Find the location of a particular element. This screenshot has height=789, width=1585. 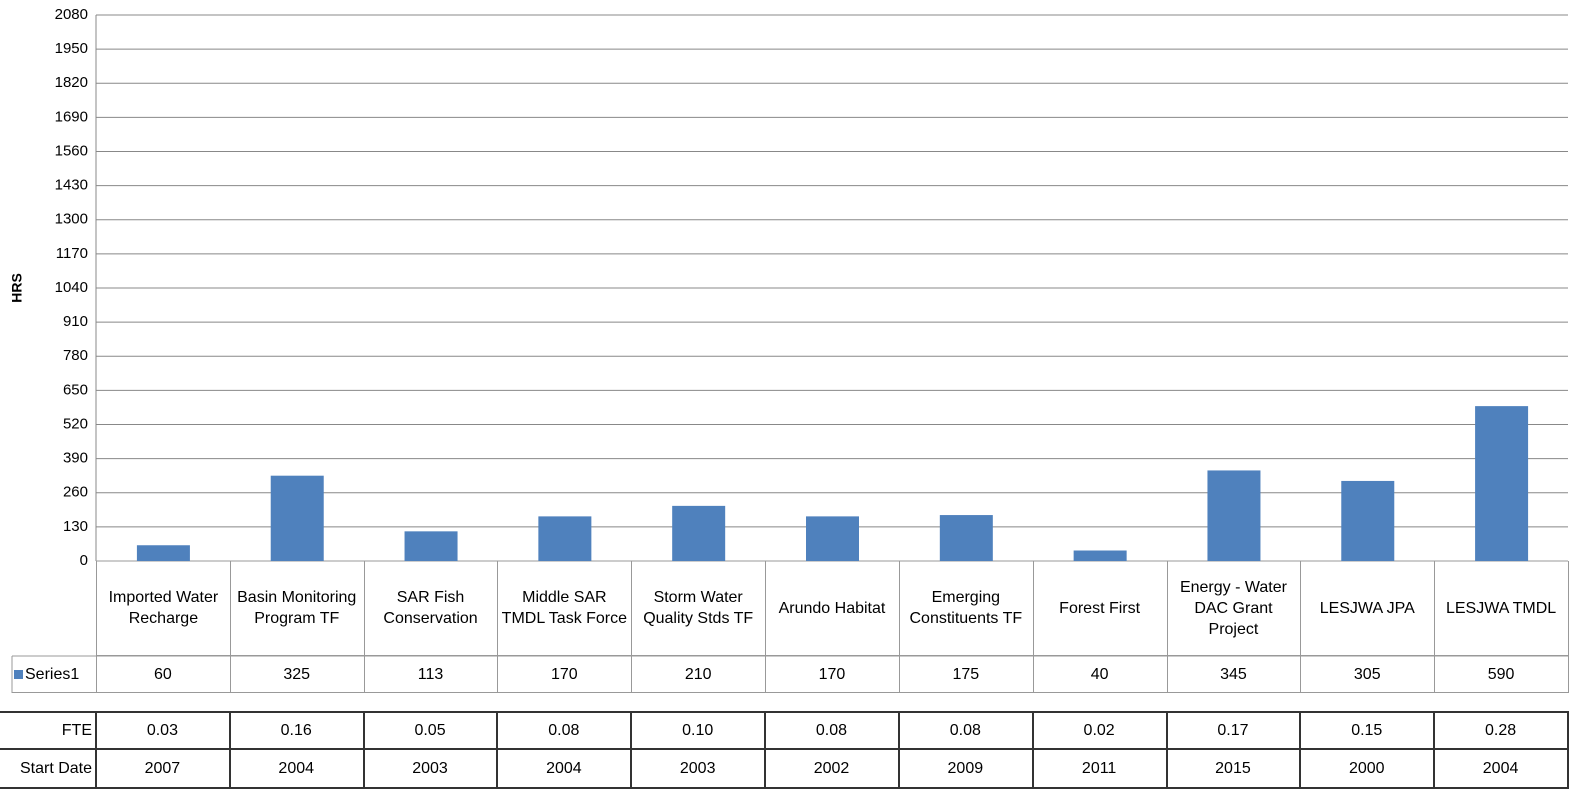

table-value: 0.28 is located at coordinates (1501, 730).